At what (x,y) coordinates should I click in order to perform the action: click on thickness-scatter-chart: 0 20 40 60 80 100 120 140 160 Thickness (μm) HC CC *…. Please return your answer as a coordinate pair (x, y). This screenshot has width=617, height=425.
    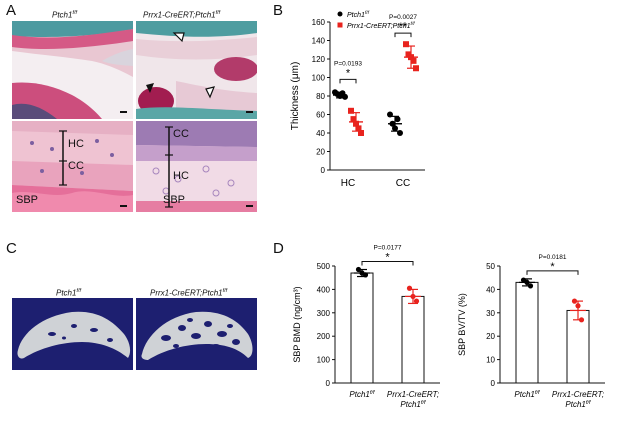
    Looking at the image, I should click on (357, 99).